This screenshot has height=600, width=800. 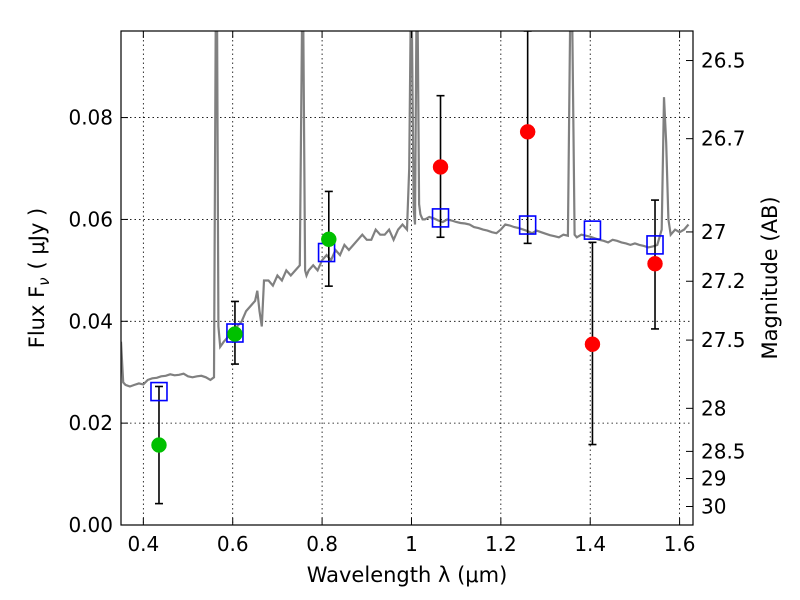 I want to click on y-axis-label-unit: ( μJy ), so click(x=37, y=239).